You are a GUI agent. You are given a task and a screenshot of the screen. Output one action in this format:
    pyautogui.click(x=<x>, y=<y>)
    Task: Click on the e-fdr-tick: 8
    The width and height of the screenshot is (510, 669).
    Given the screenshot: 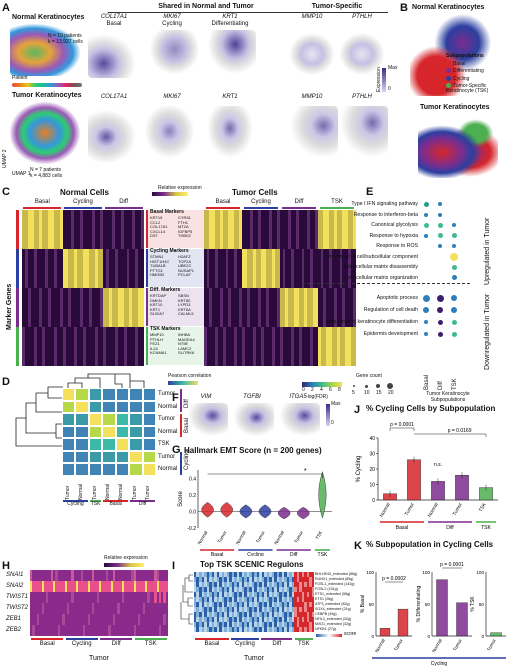 What is the action you would take?
    pyautogui.click(x=339, y=390)
    